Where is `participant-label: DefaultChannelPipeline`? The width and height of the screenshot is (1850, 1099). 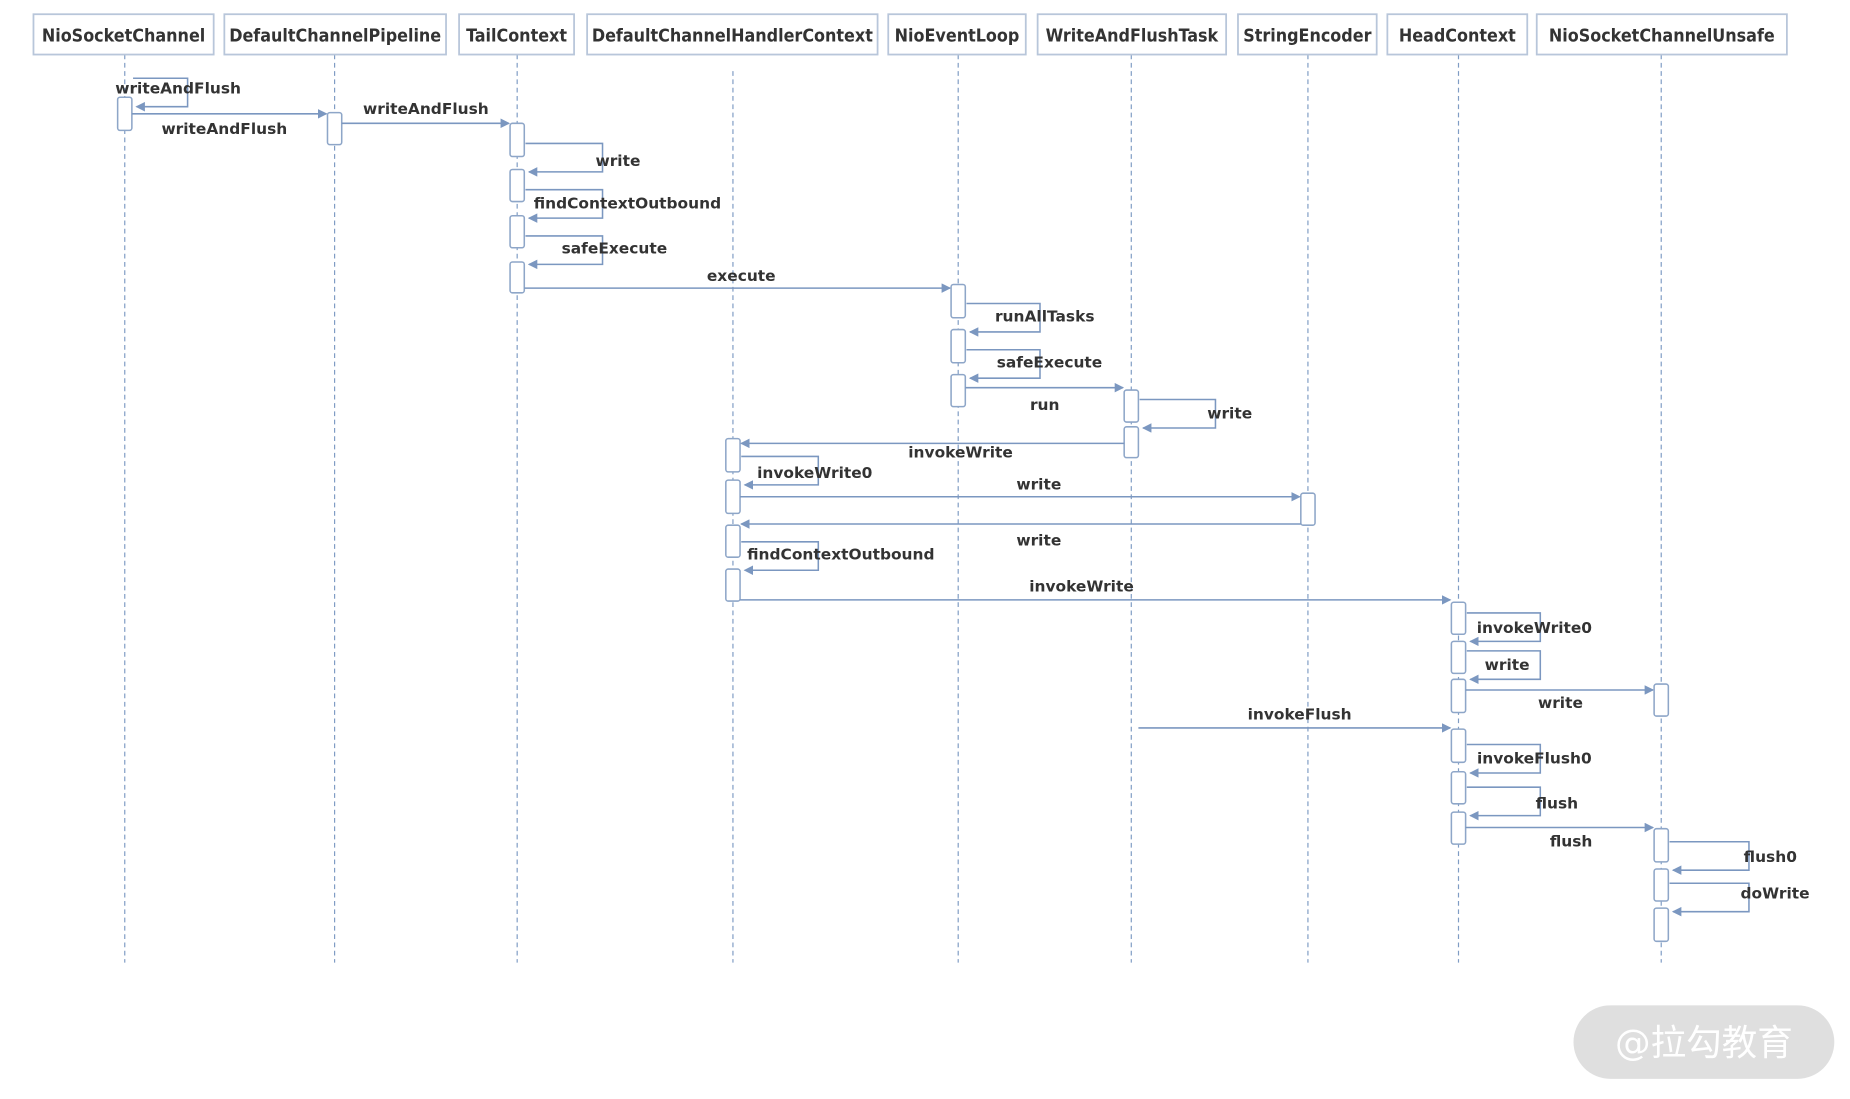
participant-label: DefaultChannelPipeline is located at coordinates (335, 35).